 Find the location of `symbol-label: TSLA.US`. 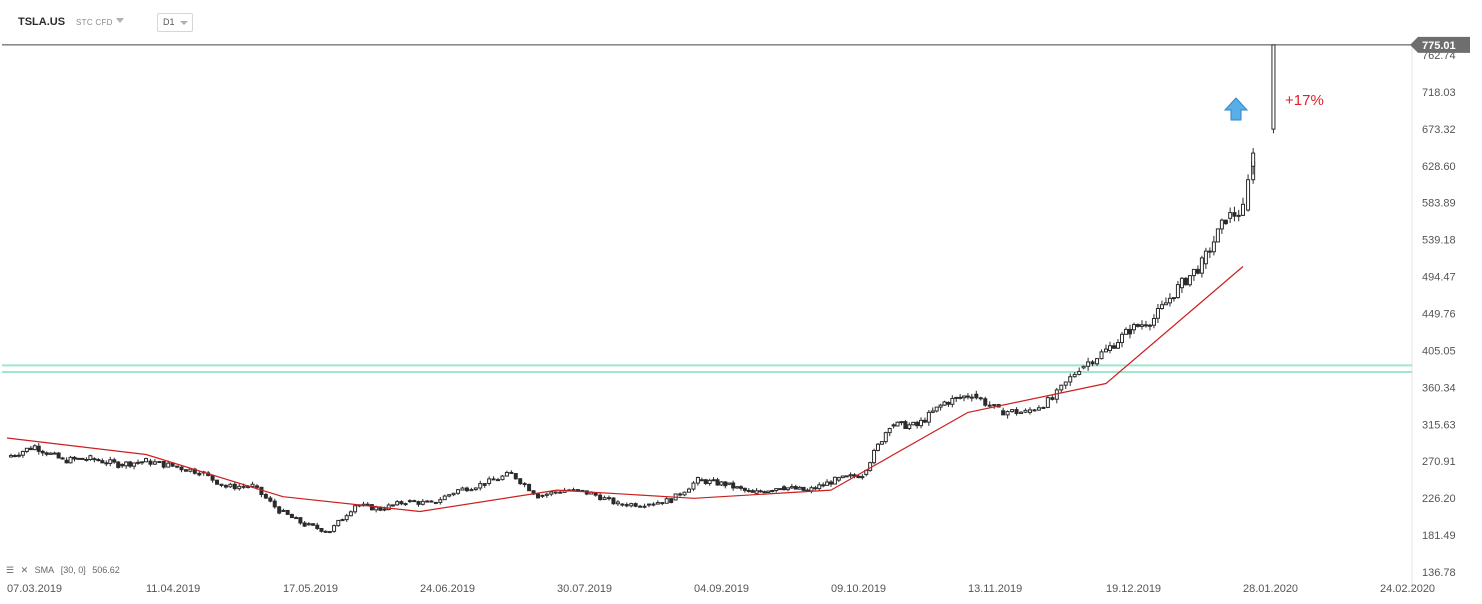

symbol-label: TSLA.US is located at coordinates (42, 22).